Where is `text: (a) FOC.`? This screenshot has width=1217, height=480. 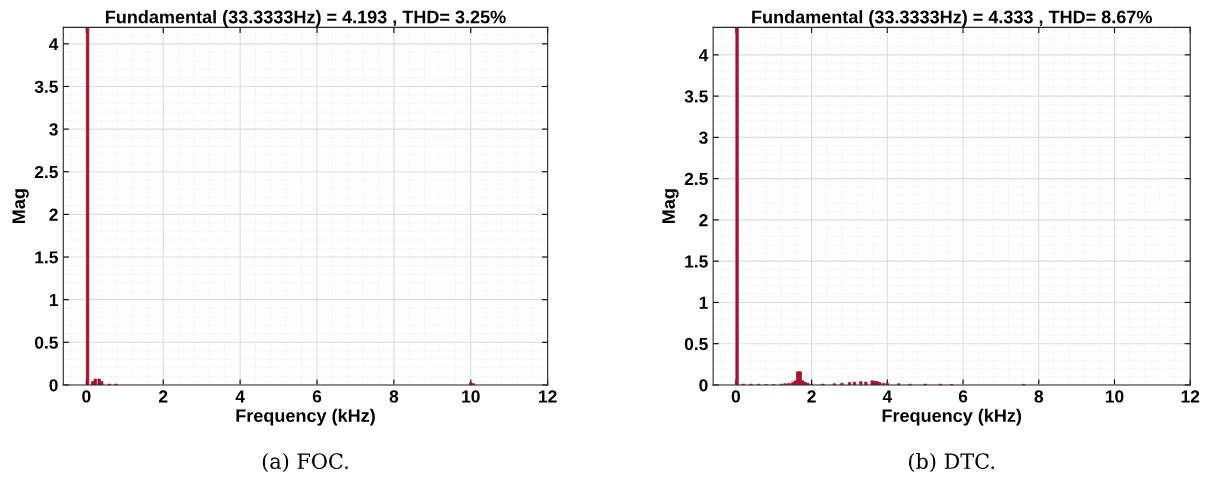
text: (a) FOC. is located at coordinates (305, 462).